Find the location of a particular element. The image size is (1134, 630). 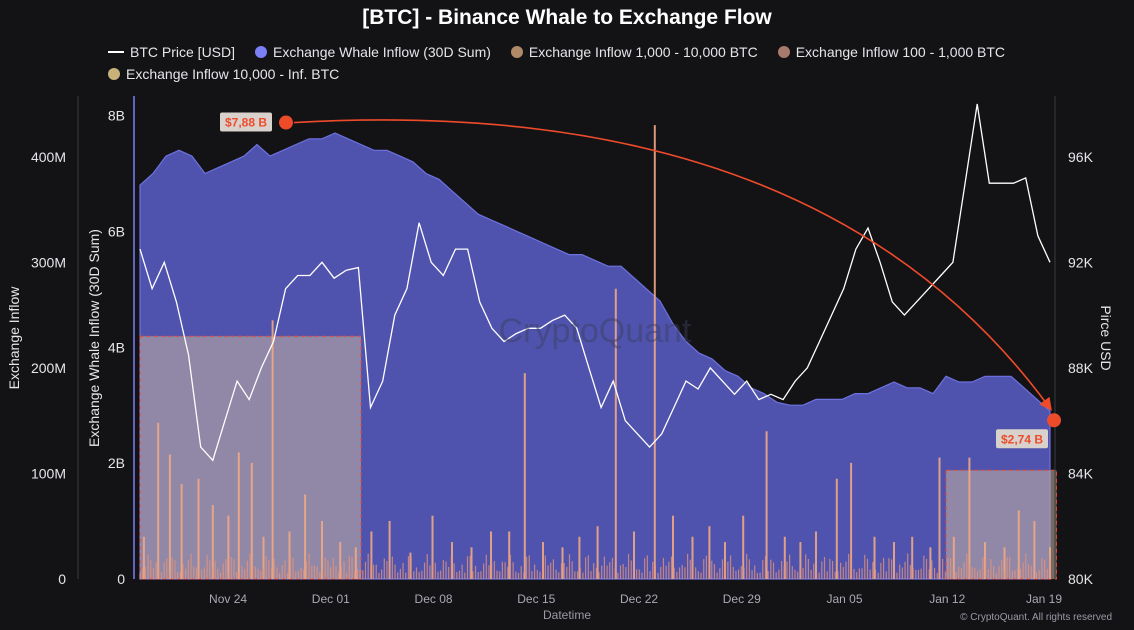

y-right-tick: 92K is located at coordinates (1081, 262).